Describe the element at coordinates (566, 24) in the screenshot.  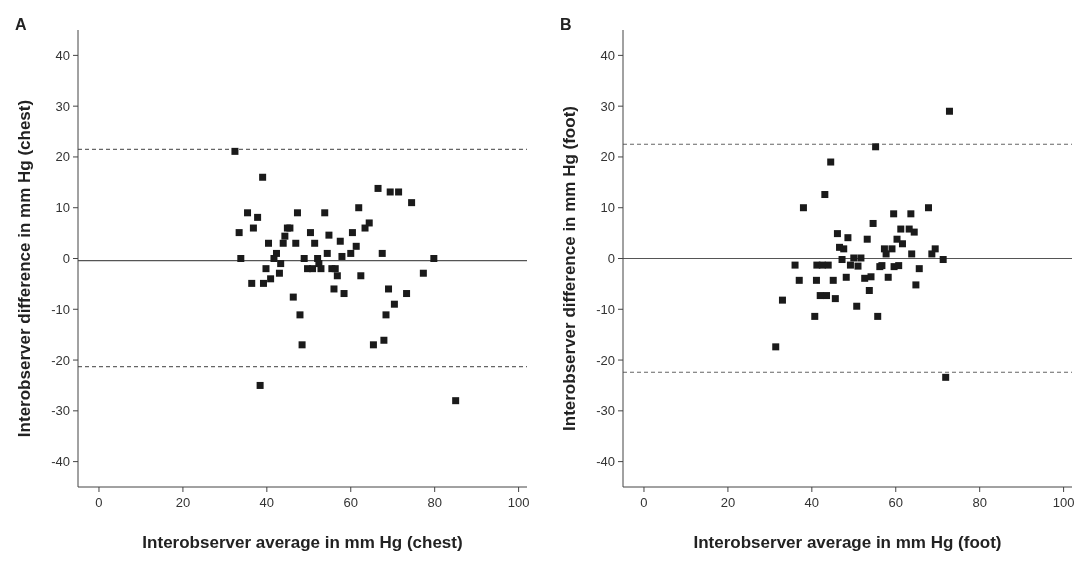
I see `chart-title: B` at that location.